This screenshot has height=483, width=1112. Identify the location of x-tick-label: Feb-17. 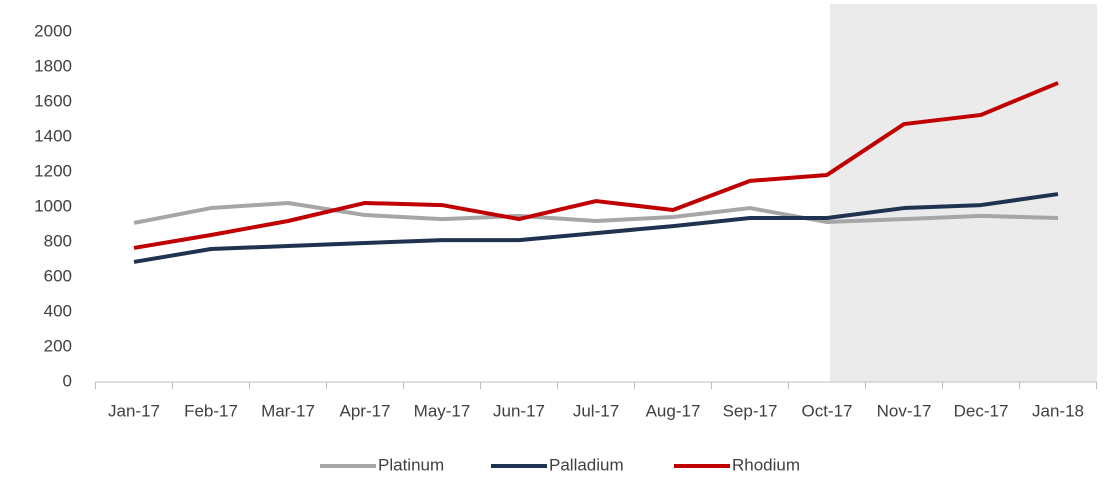
(211, 410).